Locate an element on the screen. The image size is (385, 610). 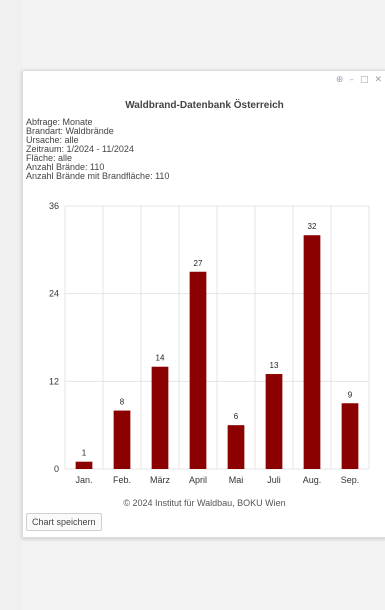
maximize-icon: □ is located at coordinates (364, 80).